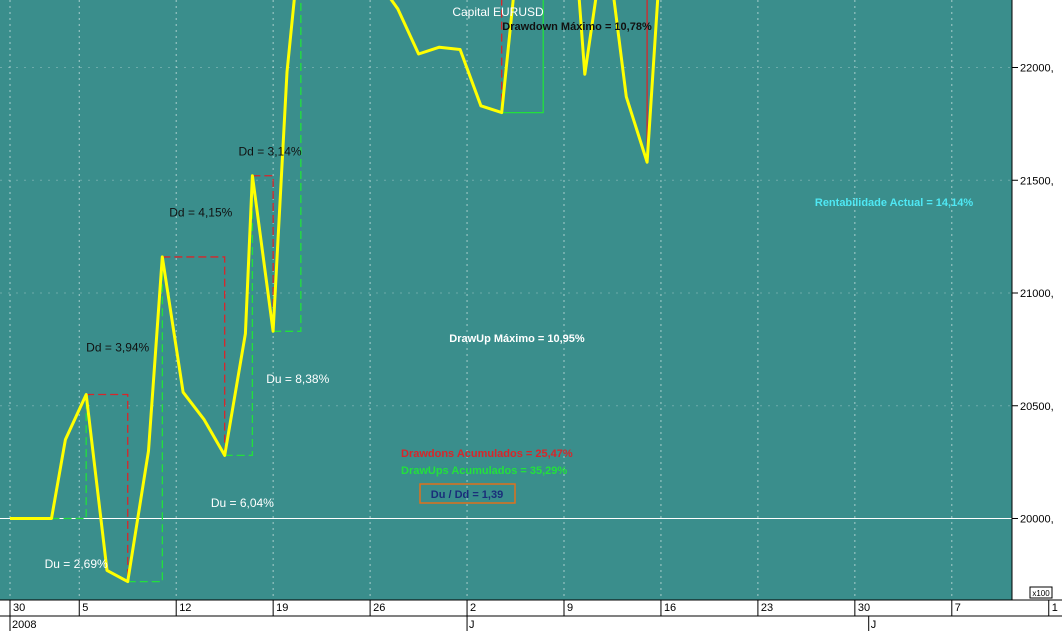  Describe the element at coordinates (670, 608) in the screenshot. I see `x-tick-label-7: 16` at that location.